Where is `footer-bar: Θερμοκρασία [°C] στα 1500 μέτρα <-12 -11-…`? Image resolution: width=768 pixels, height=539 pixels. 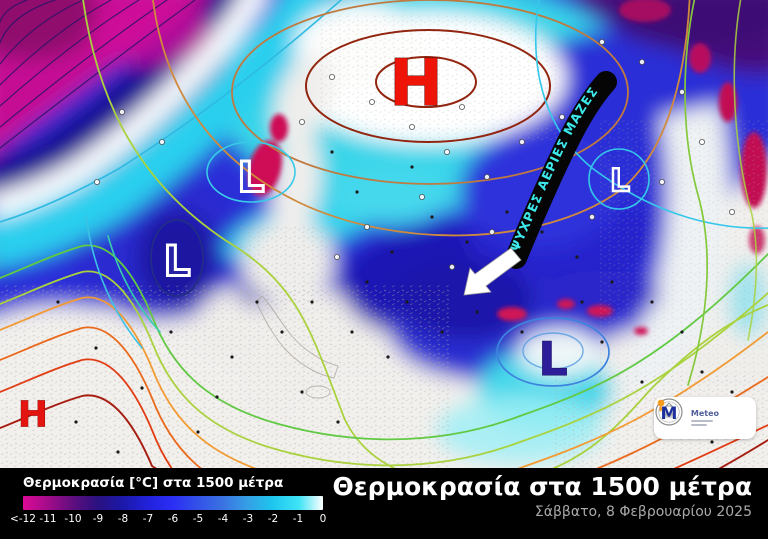 footer-bar: Θερμοκρασία [°C] στα 1500 μέτρα <-12 -11-… is located at coordinates (384, 503).